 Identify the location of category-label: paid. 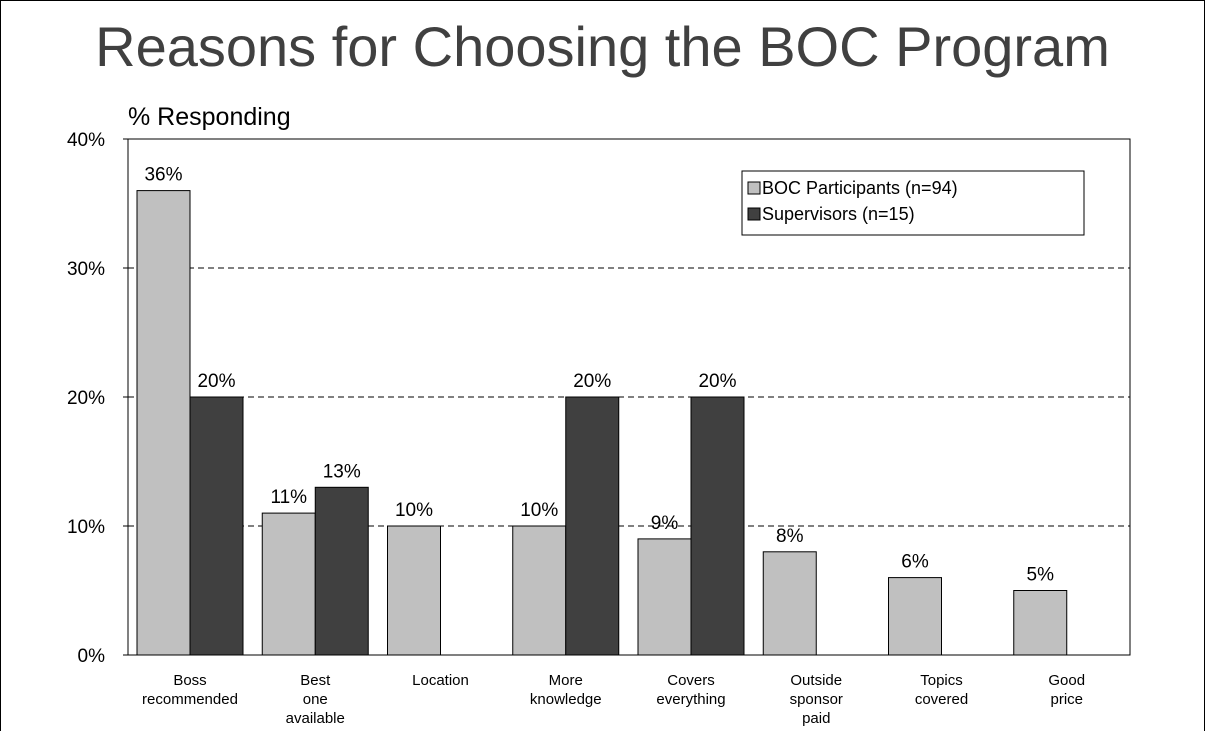
(816, 718).